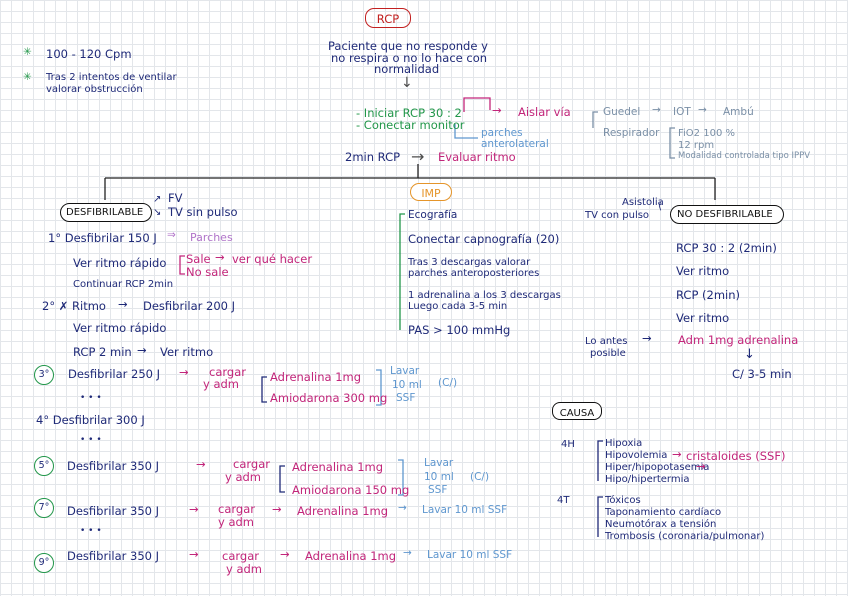 The image size is (848, 596). I want to click on y-adm-3: y adm, so click(236, 522).